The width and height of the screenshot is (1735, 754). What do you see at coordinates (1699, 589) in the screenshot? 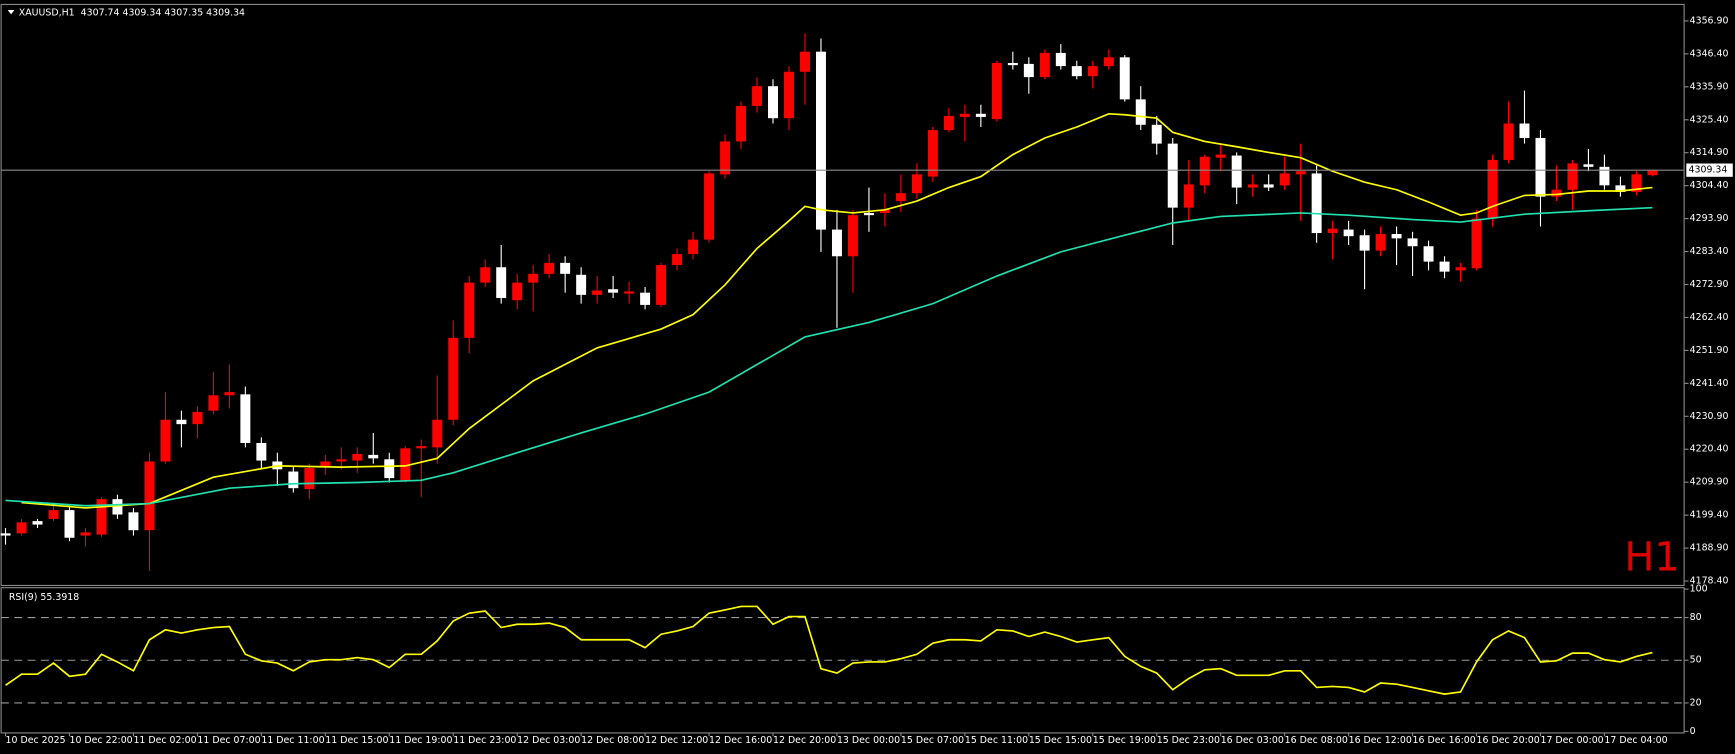
I see `y-tick-label: 100` at bounding box center [1699, 589].